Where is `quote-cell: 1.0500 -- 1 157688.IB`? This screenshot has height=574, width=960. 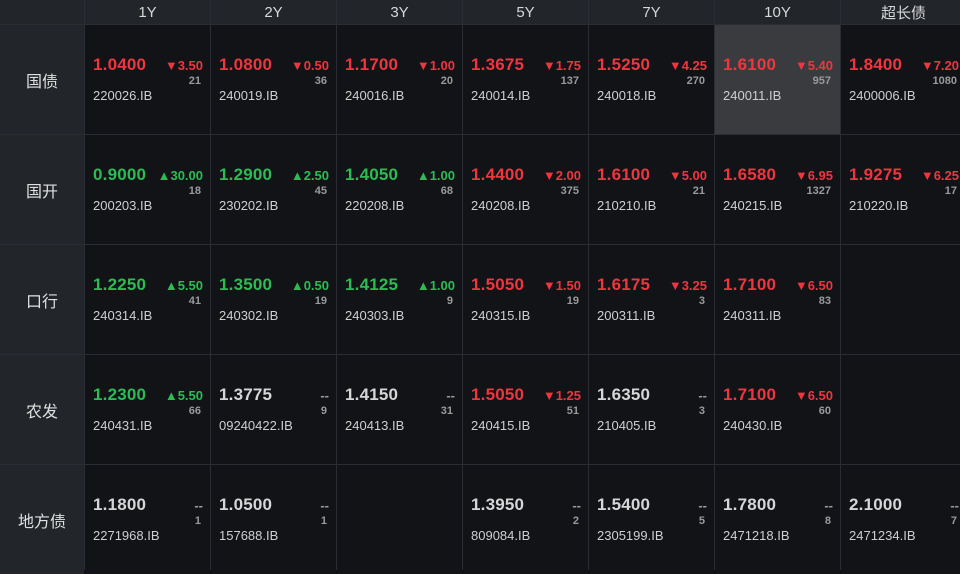 quote-cell: 1.0500 -- 1 157688.IB is located at coordinates (273, 519).